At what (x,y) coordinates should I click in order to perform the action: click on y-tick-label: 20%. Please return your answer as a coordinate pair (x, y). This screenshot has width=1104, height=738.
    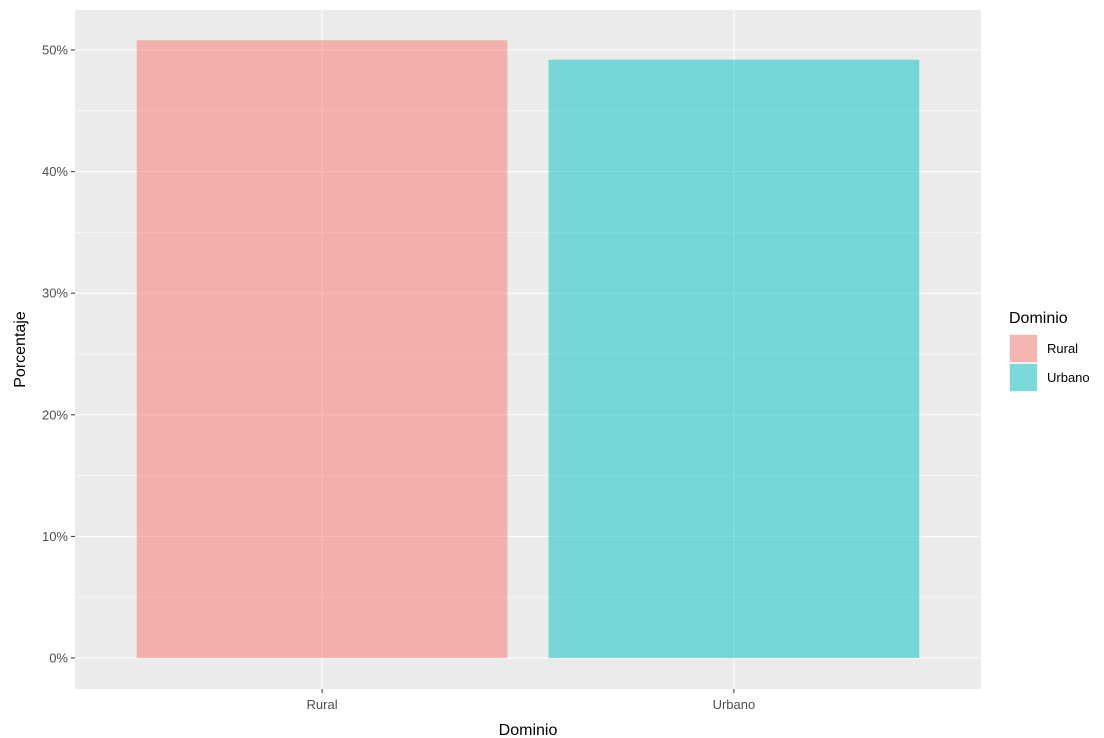
    Looking at the image, I should click on (55, 414).